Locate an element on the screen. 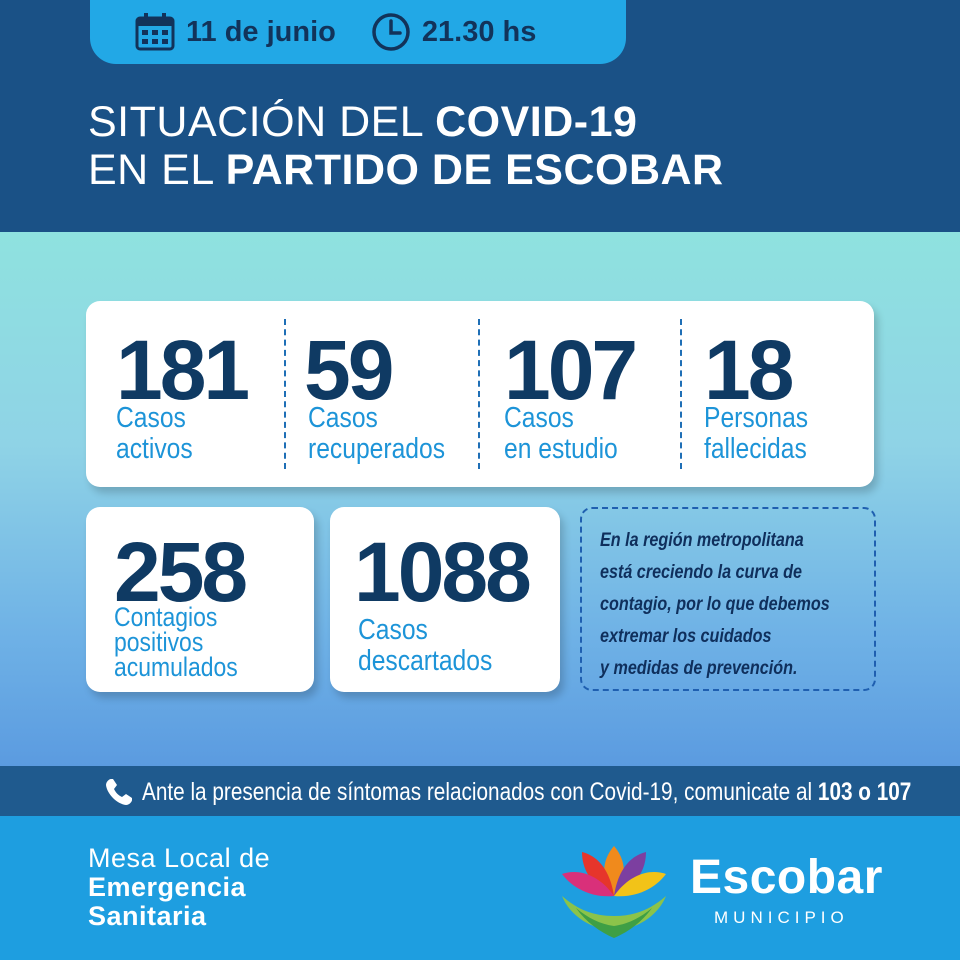 The image size is (960, 960). stat-label-line: fallecidas is located at coordinates (755, 449).